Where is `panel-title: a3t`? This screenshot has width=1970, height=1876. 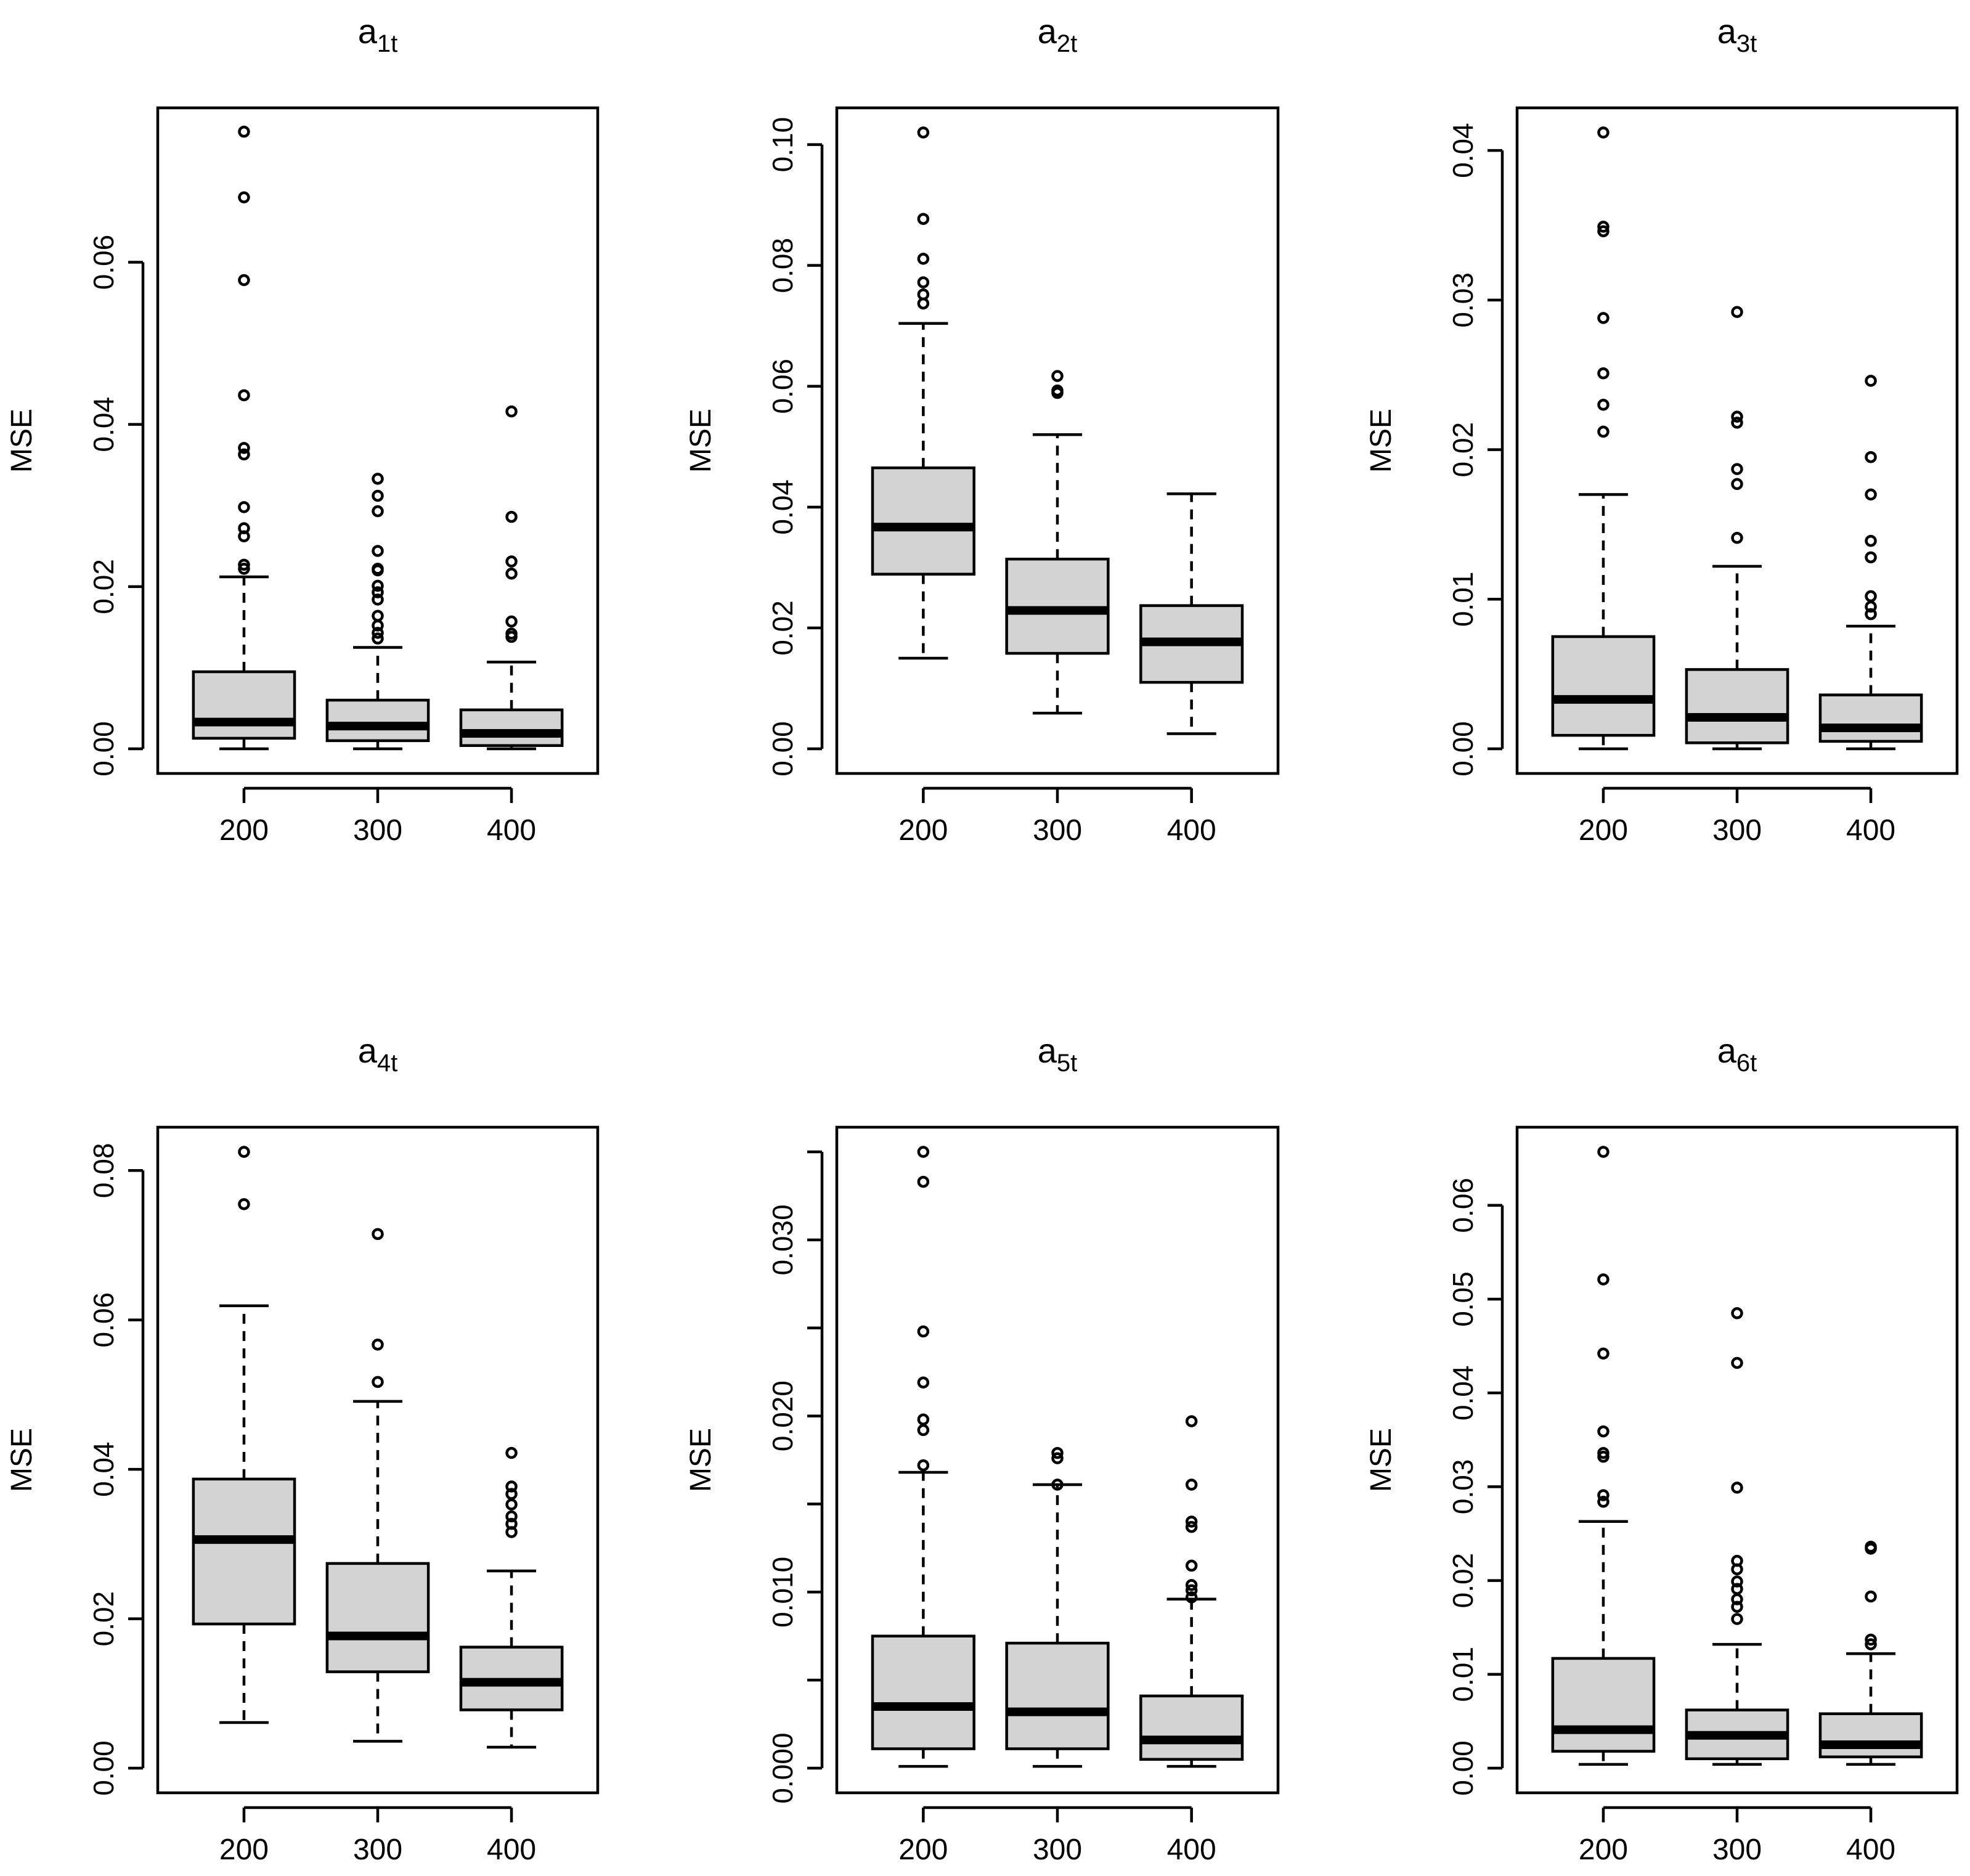
panel-title: a3t is located at coordinates (1737, 34).